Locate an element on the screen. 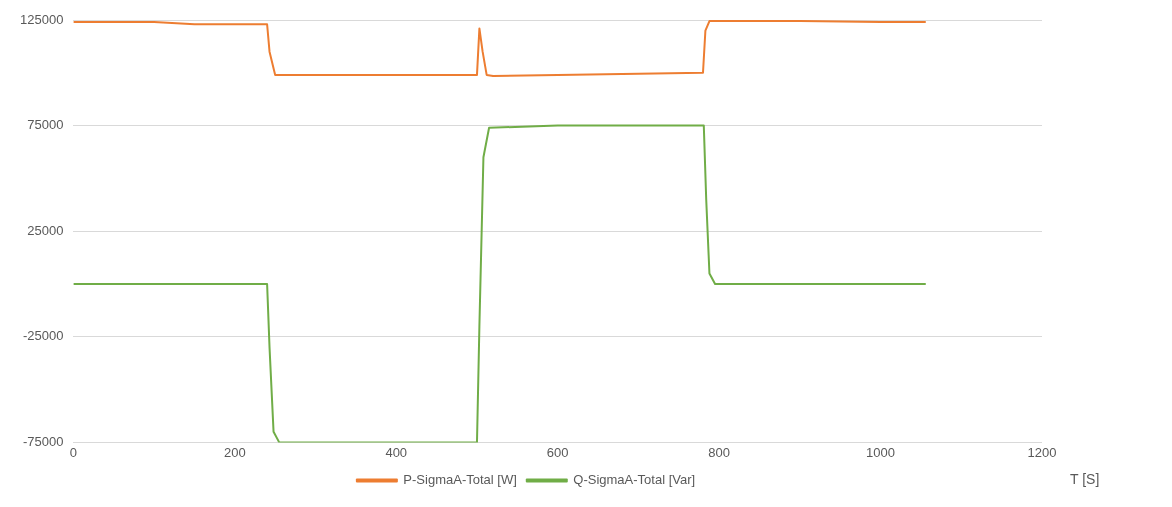 The image size is (1172, 507). y-tick-label: -25000 is located at coordinates (43, 336).